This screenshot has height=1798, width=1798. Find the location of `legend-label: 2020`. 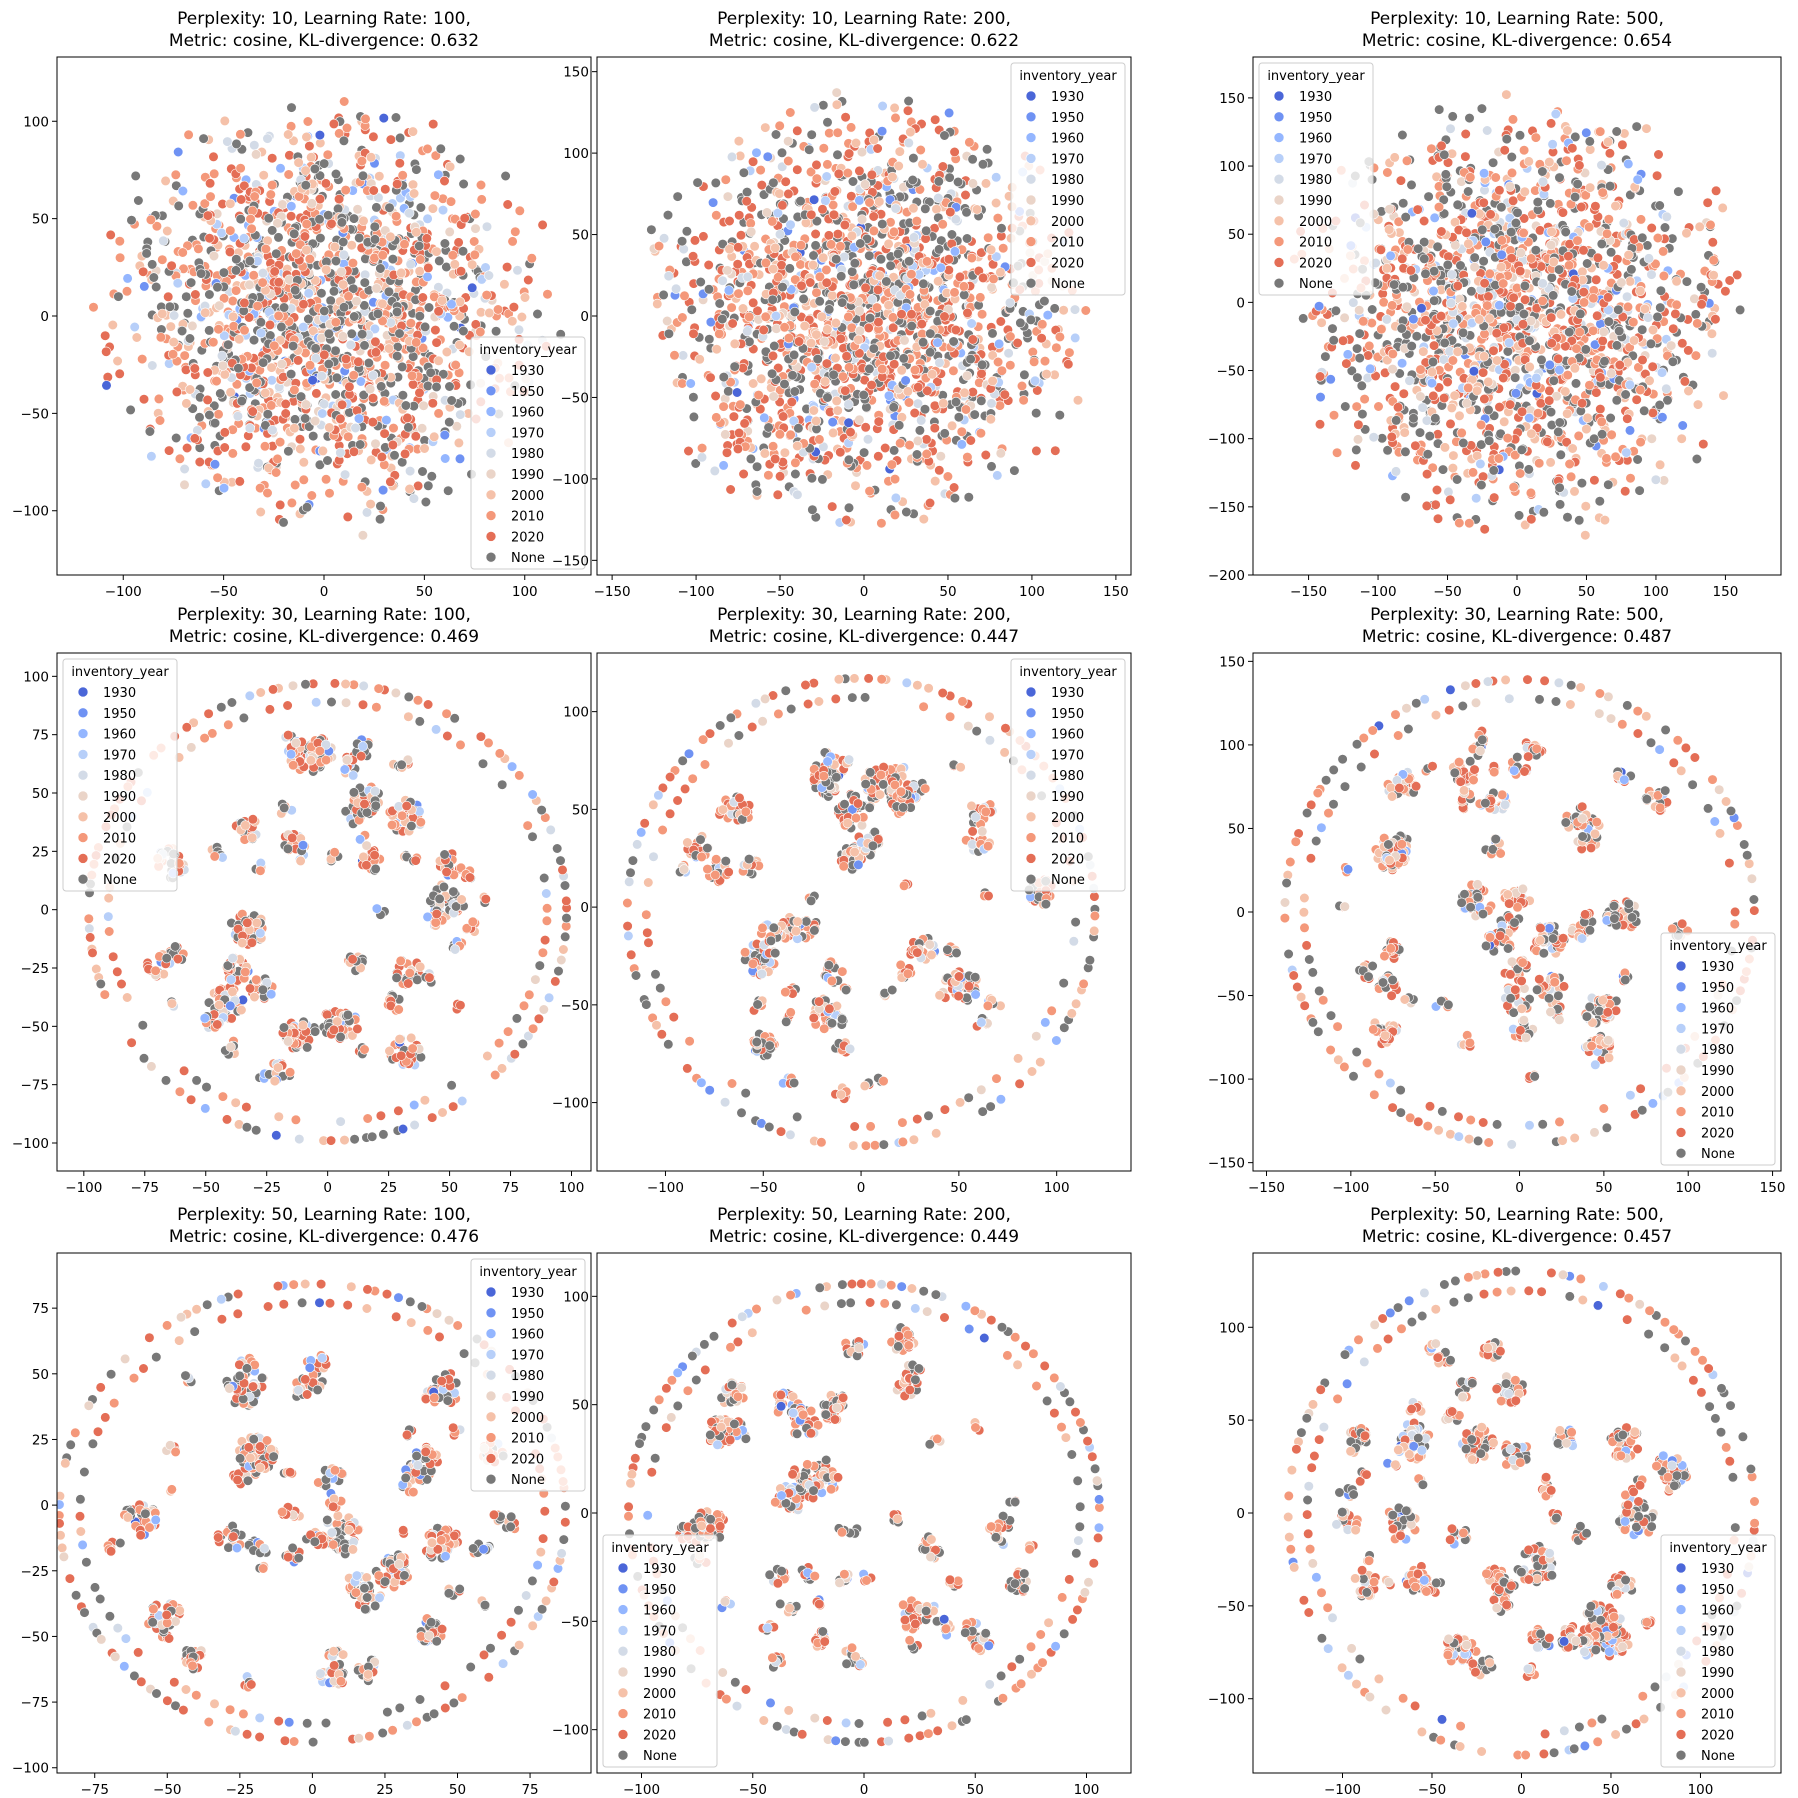

legend-label: 2020 is located at coordinates (527, 537).